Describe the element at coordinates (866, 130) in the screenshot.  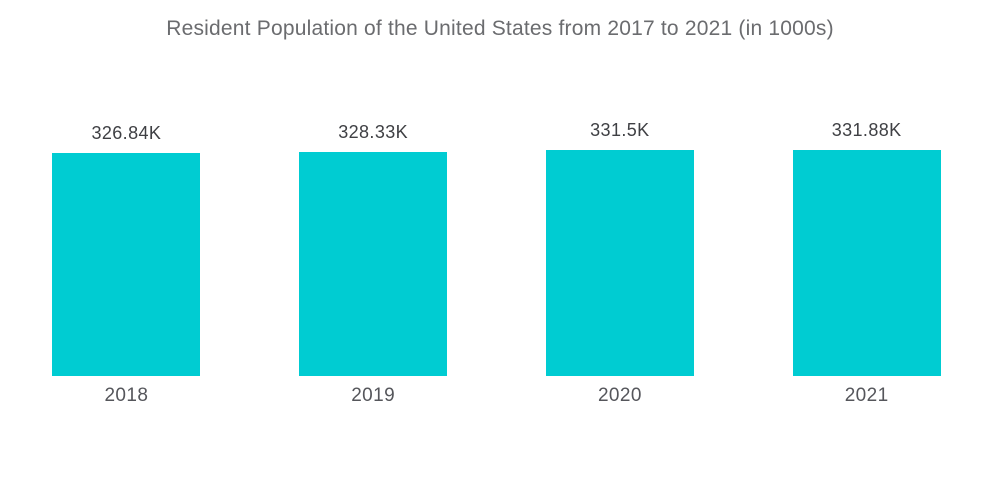
I see `bar-value-label: 331.88K` at that location.